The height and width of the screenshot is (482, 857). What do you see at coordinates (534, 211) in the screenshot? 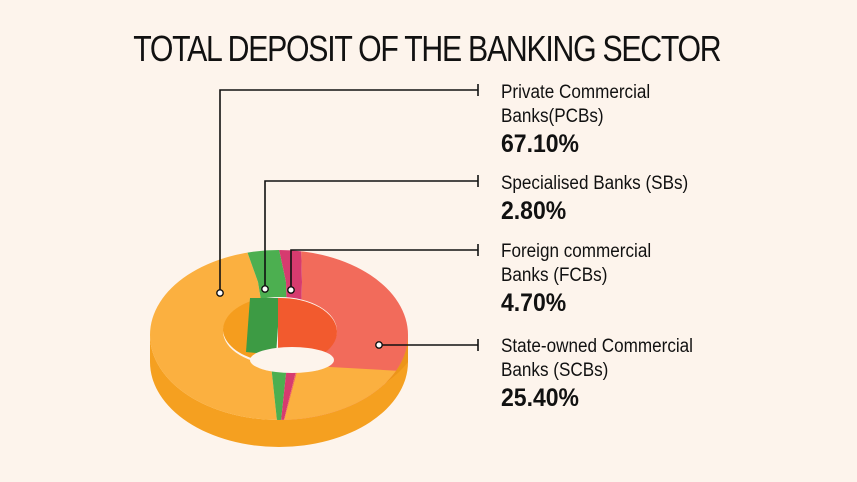
I see `label-sbs-value: 2.80%` at bounding box center [534, 211].